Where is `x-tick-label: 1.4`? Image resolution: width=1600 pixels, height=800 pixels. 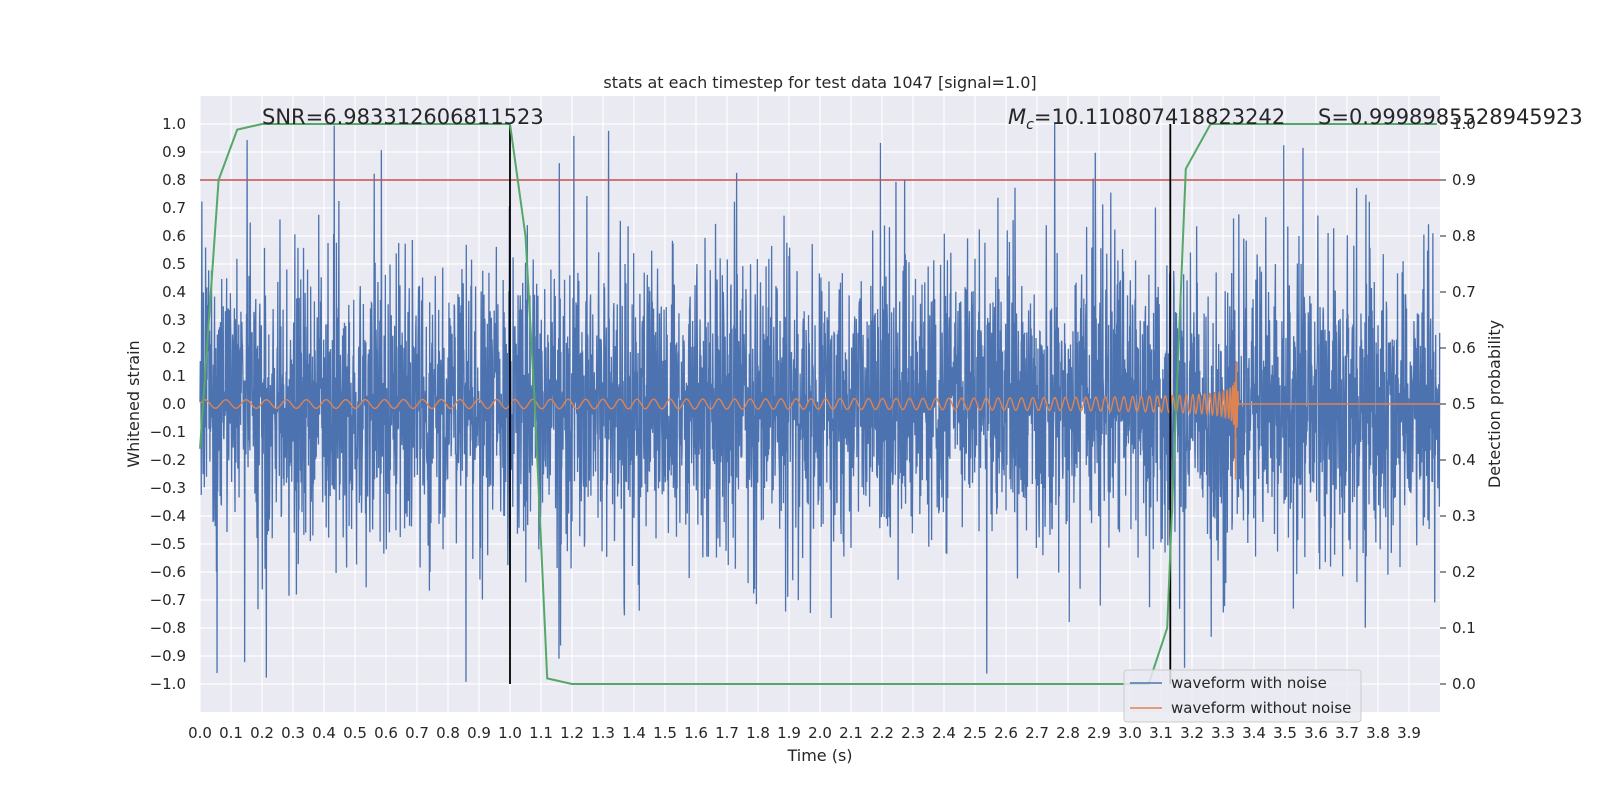 x-tick-label: 1.4 is located at coordinates (634, 733).